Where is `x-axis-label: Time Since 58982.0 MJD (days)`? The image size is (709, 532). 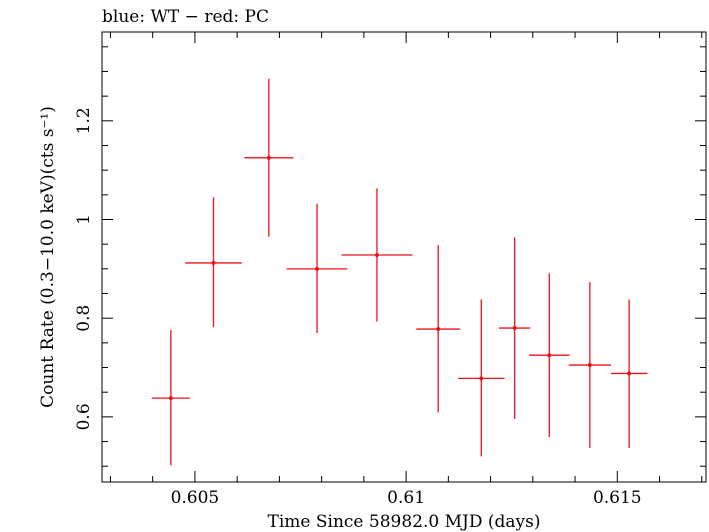
x-axis-label: Time Since 58982.0 MJD (days) is located at coordinates (404, 522).